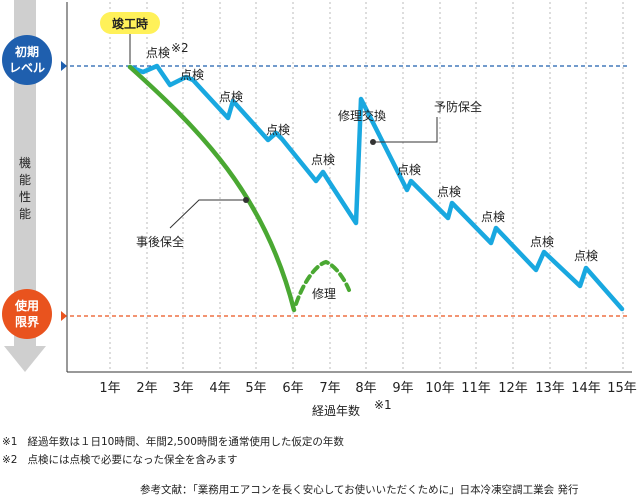 The width and height of the screenshot is (643, 503). What do you see at coordinates (336, 410) in the screenshot?
I see `x-axis-label: 経過年数` at bounding box center [336, 410].